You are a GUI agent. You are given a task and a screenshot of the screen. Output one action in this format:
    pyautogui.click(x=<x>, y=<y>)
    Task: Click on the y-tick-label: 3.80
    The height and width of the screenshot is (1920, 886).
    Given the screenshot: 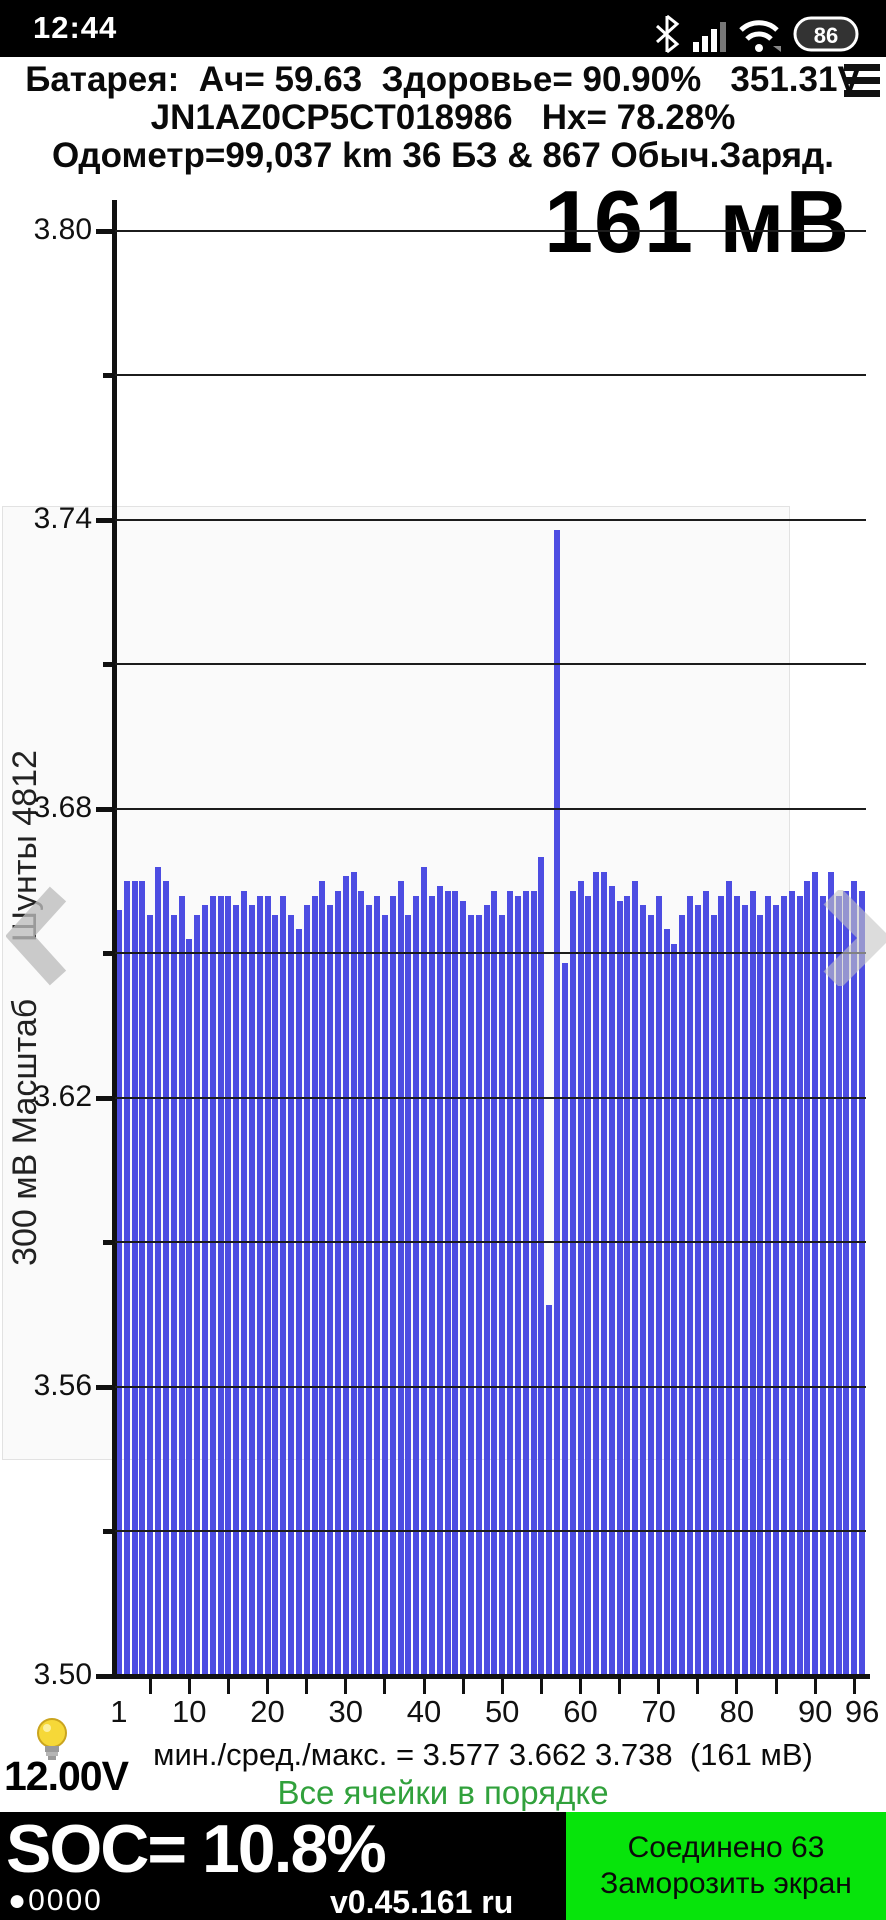 What is the action you would take?
    pyautogui.click(x=62, y=229)
    